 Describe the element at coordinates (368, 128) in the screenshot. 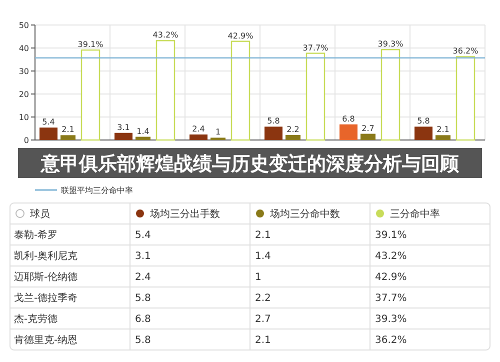

I see `data-label: 2.7` at that location.